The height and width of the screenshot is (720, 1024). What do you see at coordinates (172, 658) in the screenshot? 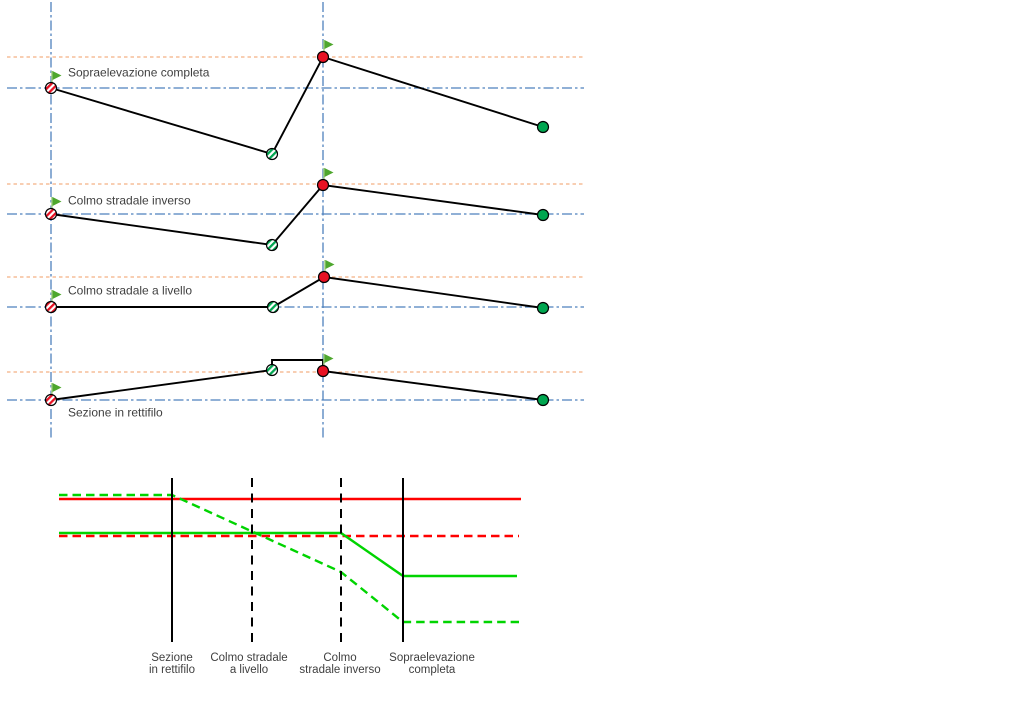
I see `label-line: Sezione` at bounding box center [172, 658].